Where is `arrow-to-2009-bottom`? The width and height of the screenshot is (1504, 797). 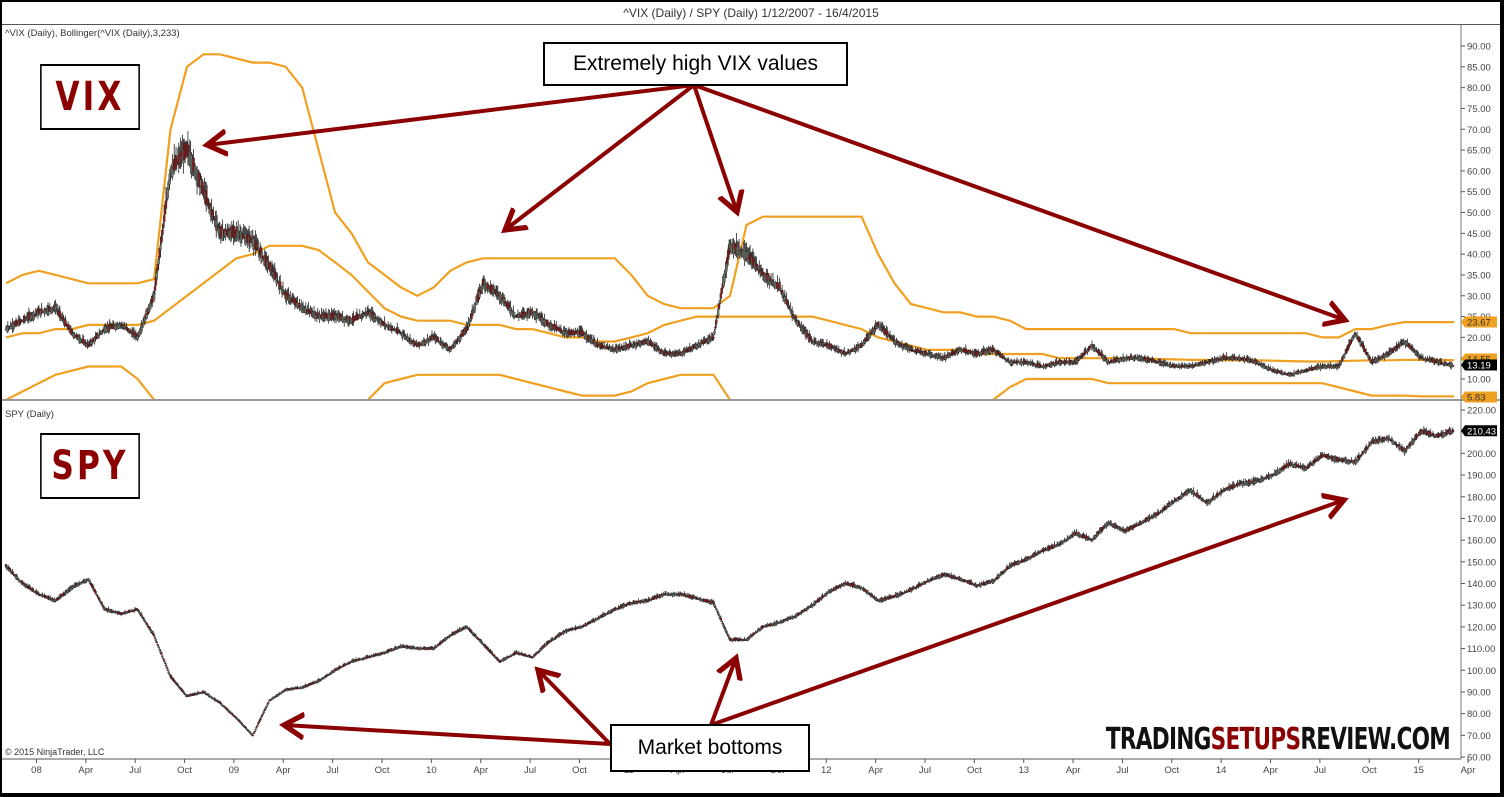 arrow-to-2009-bottom is located at coordinates (447, 735).